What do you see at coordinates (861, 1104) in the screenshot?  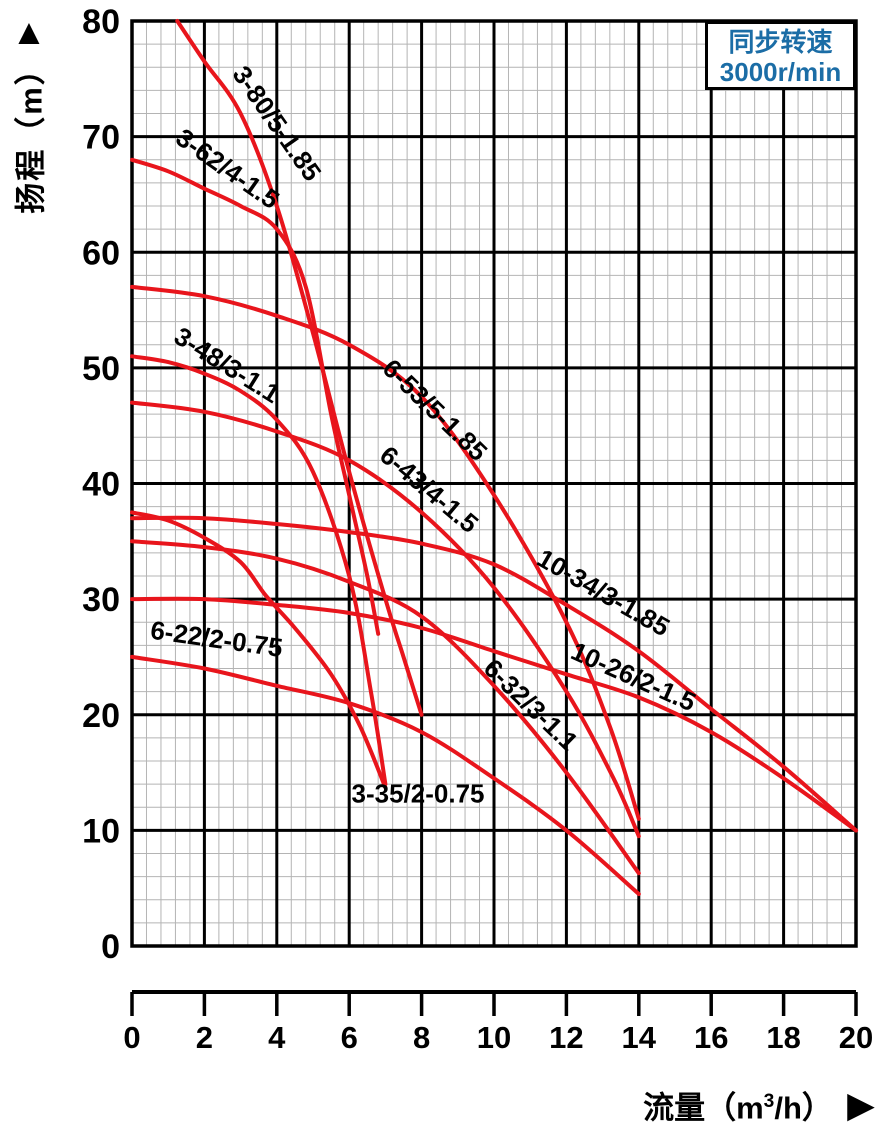 I see `x-axis-right-arrow-icon: ▶` at bounding box center [861, 1104].